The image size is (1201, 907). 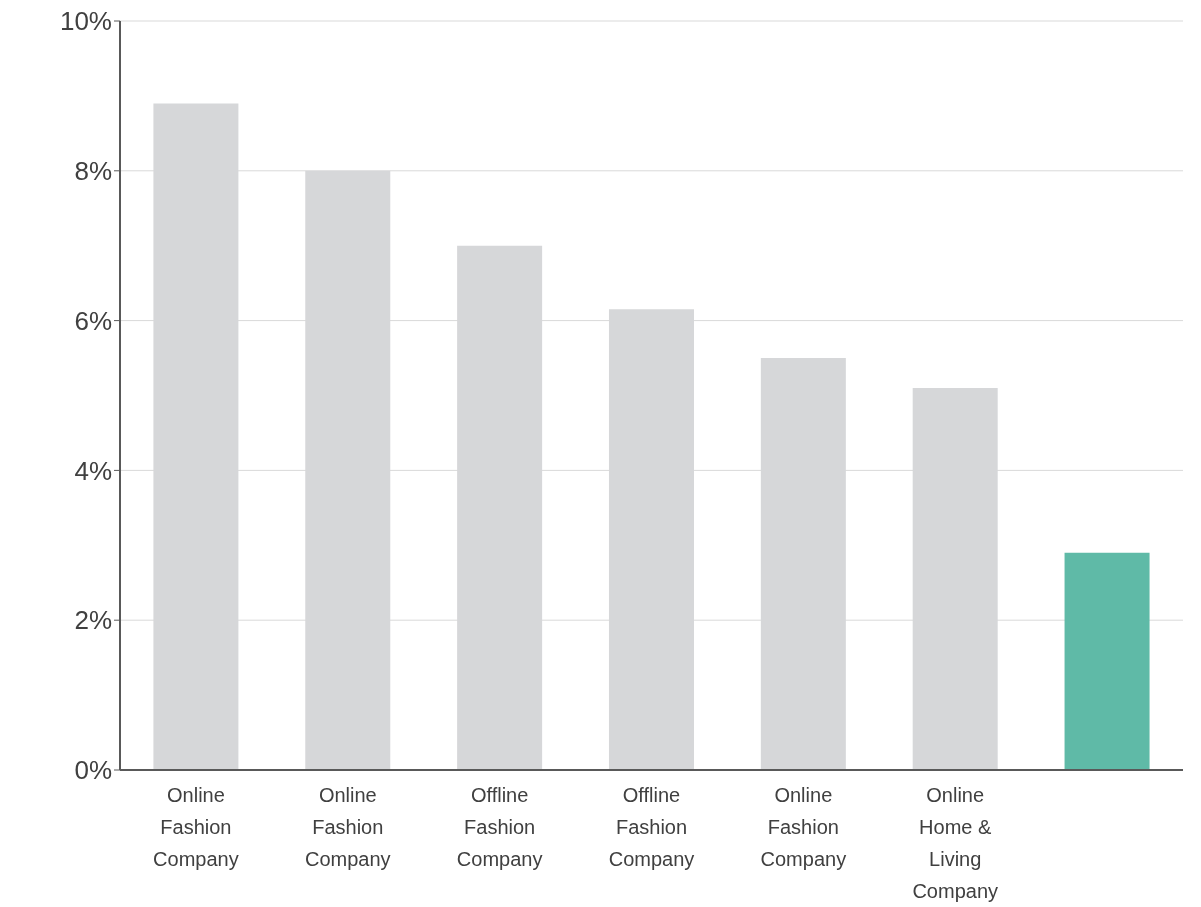 I want to click on x-tick-label: Online Home & Living Company, so click(x=955, y=843).